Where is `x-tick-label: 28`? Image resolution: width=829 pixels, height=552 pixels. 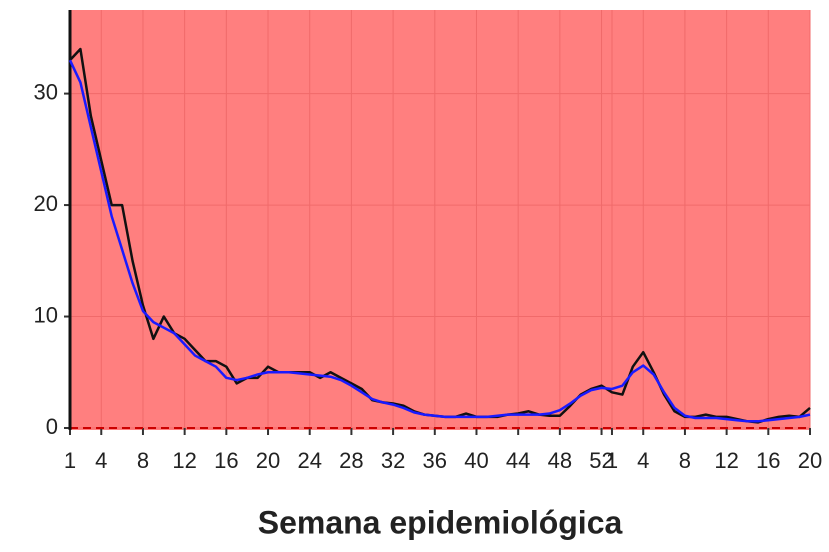
x-tick-label: 28 is located at coordinates (351, 460).